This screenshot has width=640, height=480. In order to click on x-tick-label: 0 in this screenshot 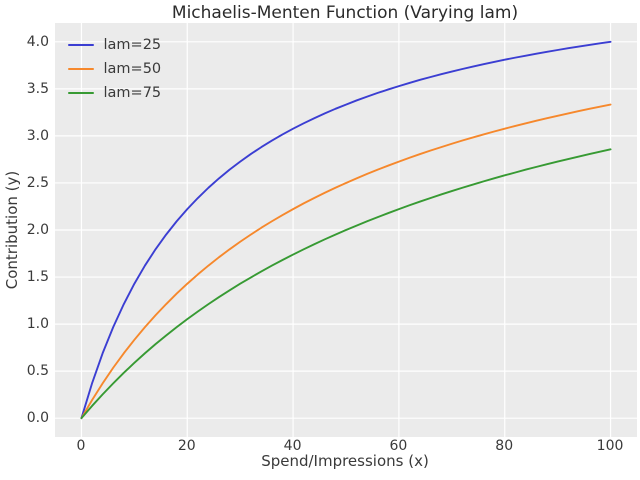, I will do `click(81, 446)`.